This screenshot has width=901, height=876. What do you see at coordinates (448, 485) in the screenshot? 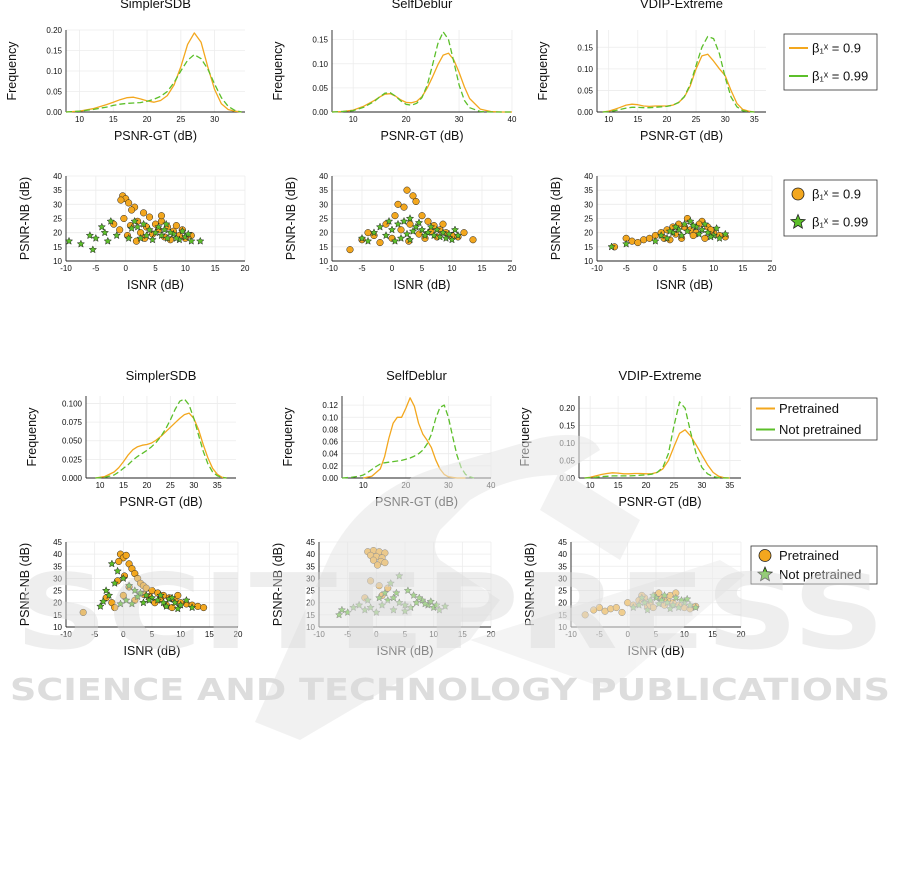
I see `x-tick-label: 30` at bounding box center [448, 485].